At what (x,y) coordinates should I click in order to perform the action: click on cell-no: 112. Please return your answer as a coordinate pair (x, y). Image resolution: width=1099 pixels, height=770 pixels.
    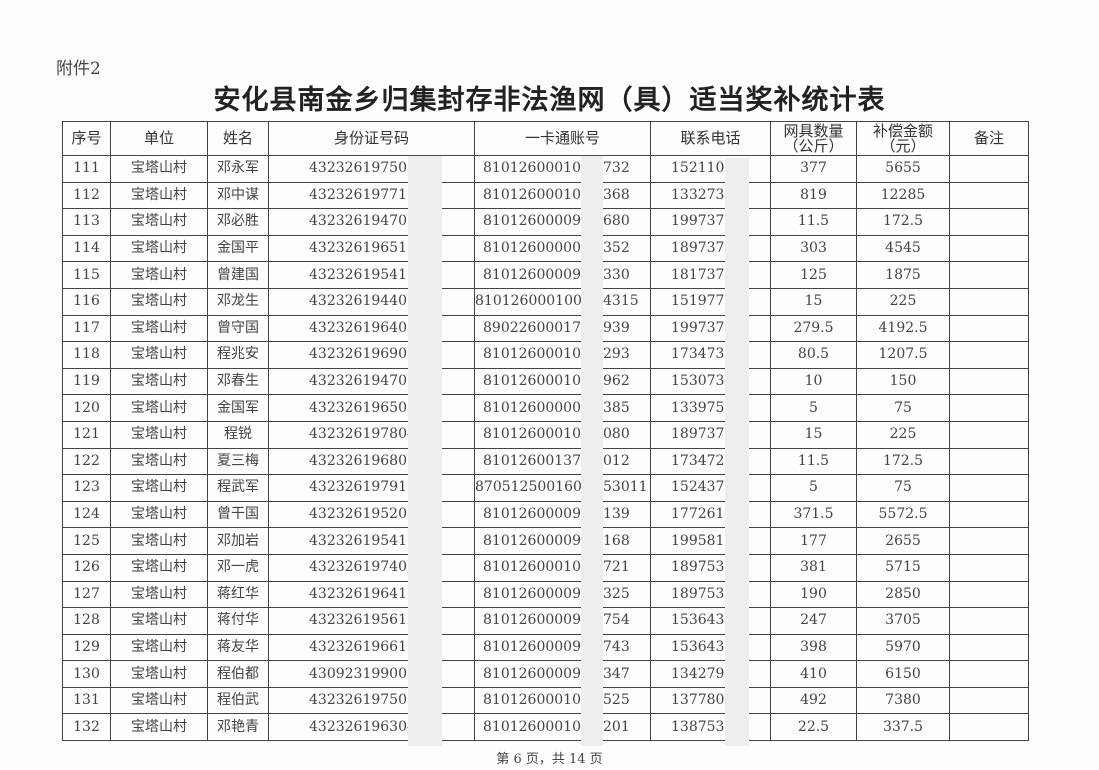
    Looking at the image, I should click on (86, 195).